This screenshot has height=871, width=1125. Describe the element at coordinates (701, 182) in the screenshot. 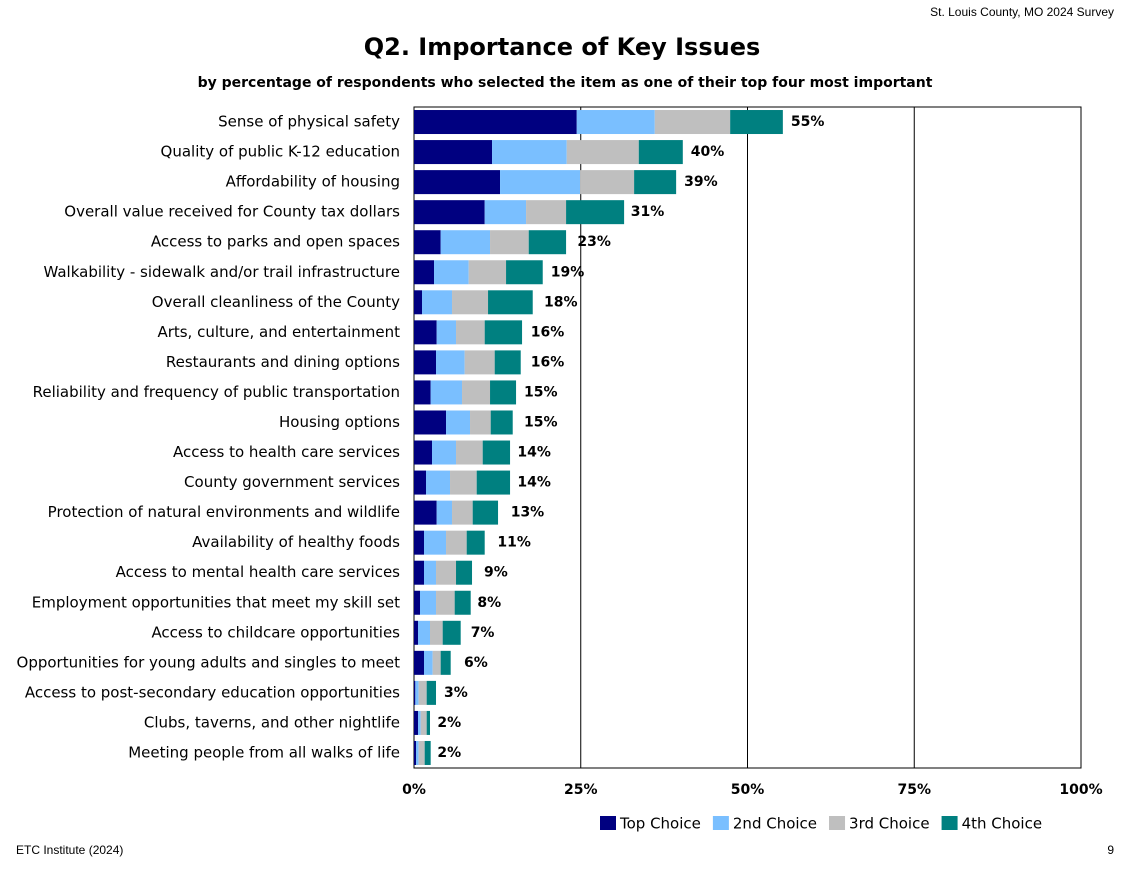

I see `total-label: 39%` at that location.